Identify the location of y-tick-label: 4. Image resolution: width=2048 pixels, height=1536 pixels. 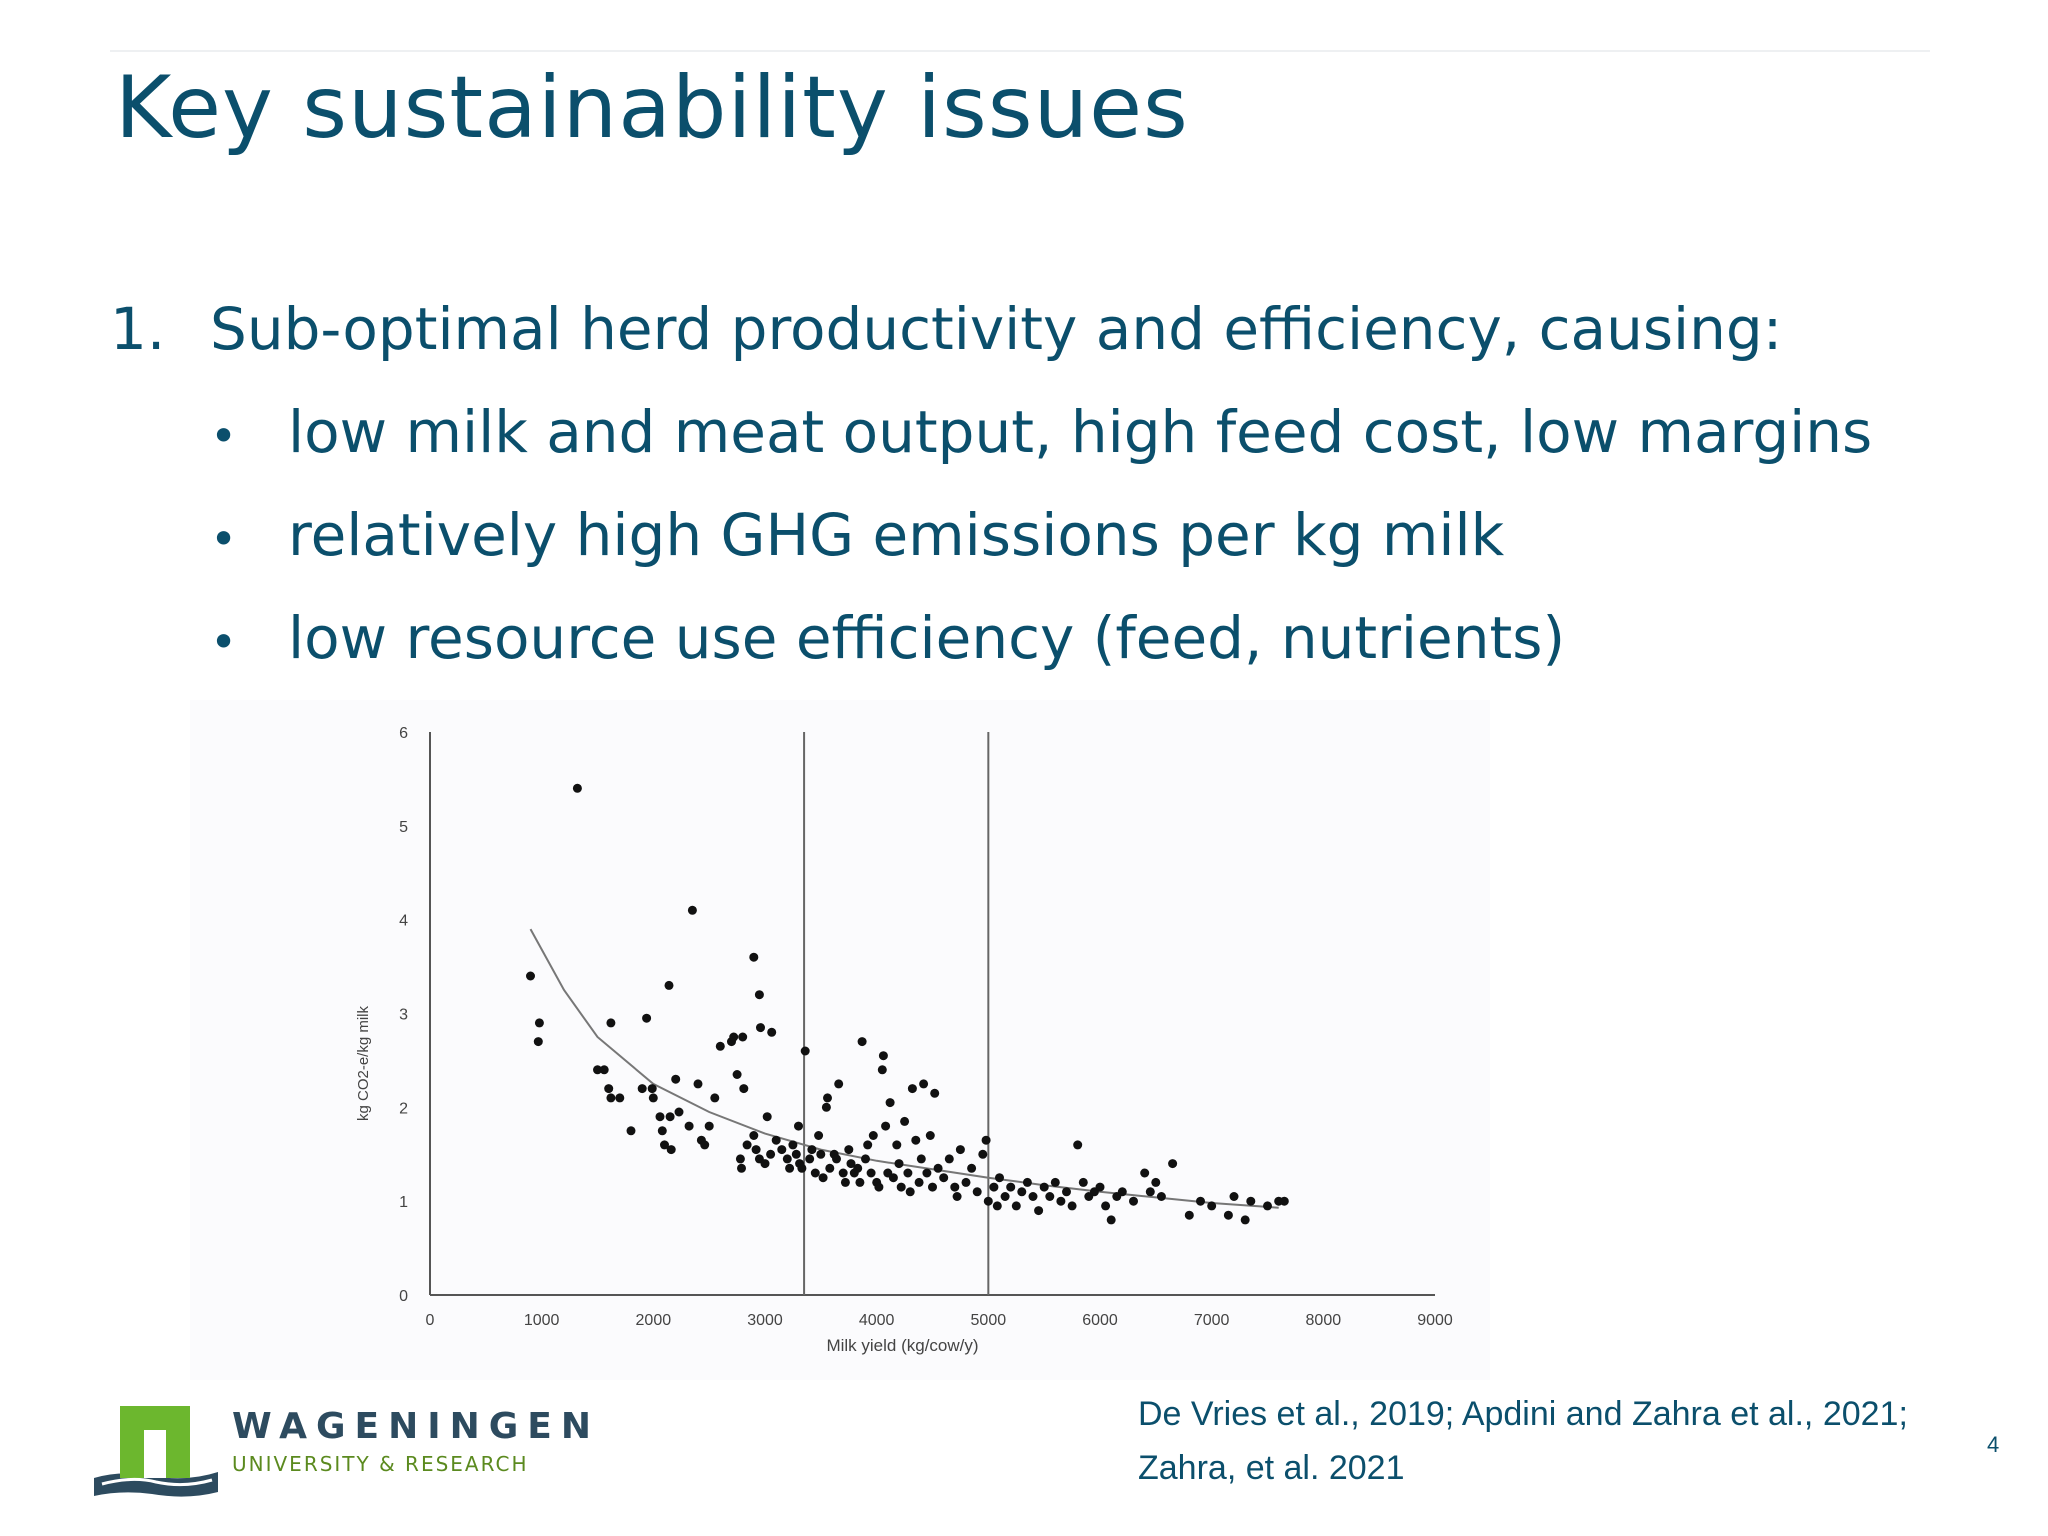
(403, 921).